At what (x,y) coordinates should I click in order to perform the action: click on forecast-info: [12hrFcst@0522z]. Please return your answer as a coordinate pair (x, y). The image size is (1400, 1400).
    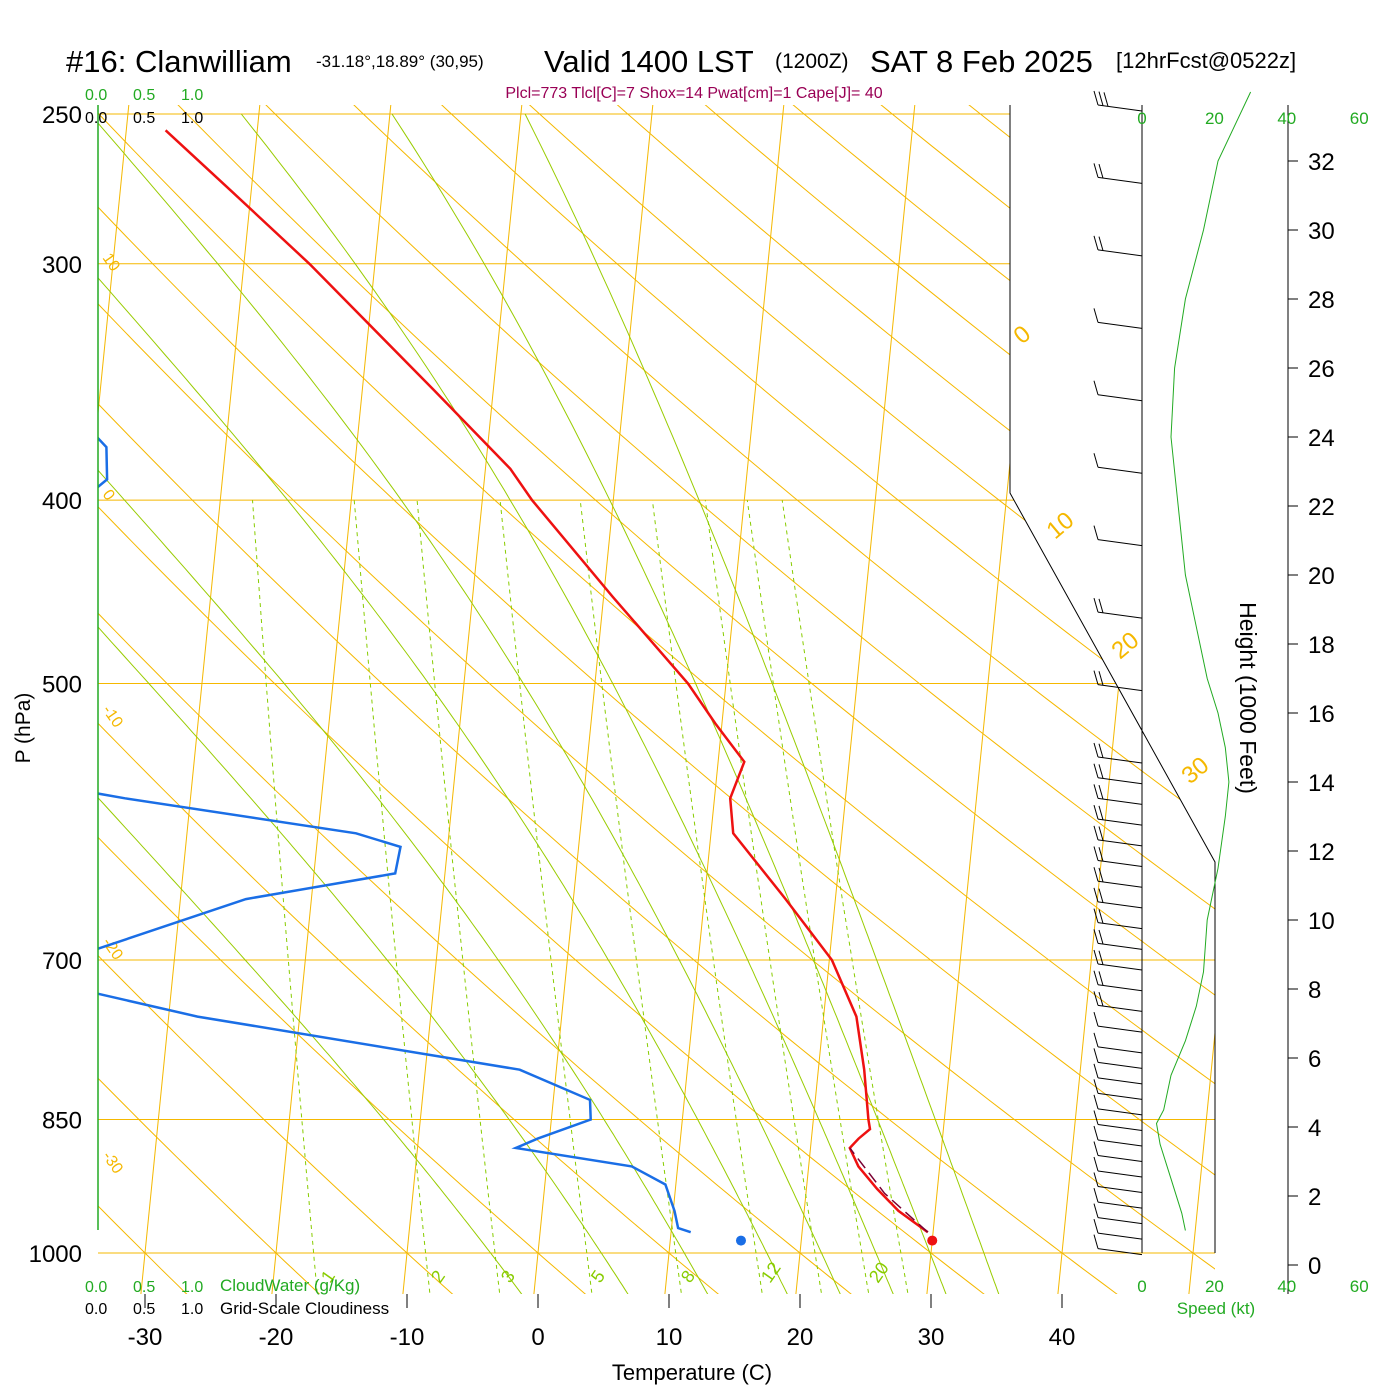
    Looking at the image, I should click on (1206, 60).